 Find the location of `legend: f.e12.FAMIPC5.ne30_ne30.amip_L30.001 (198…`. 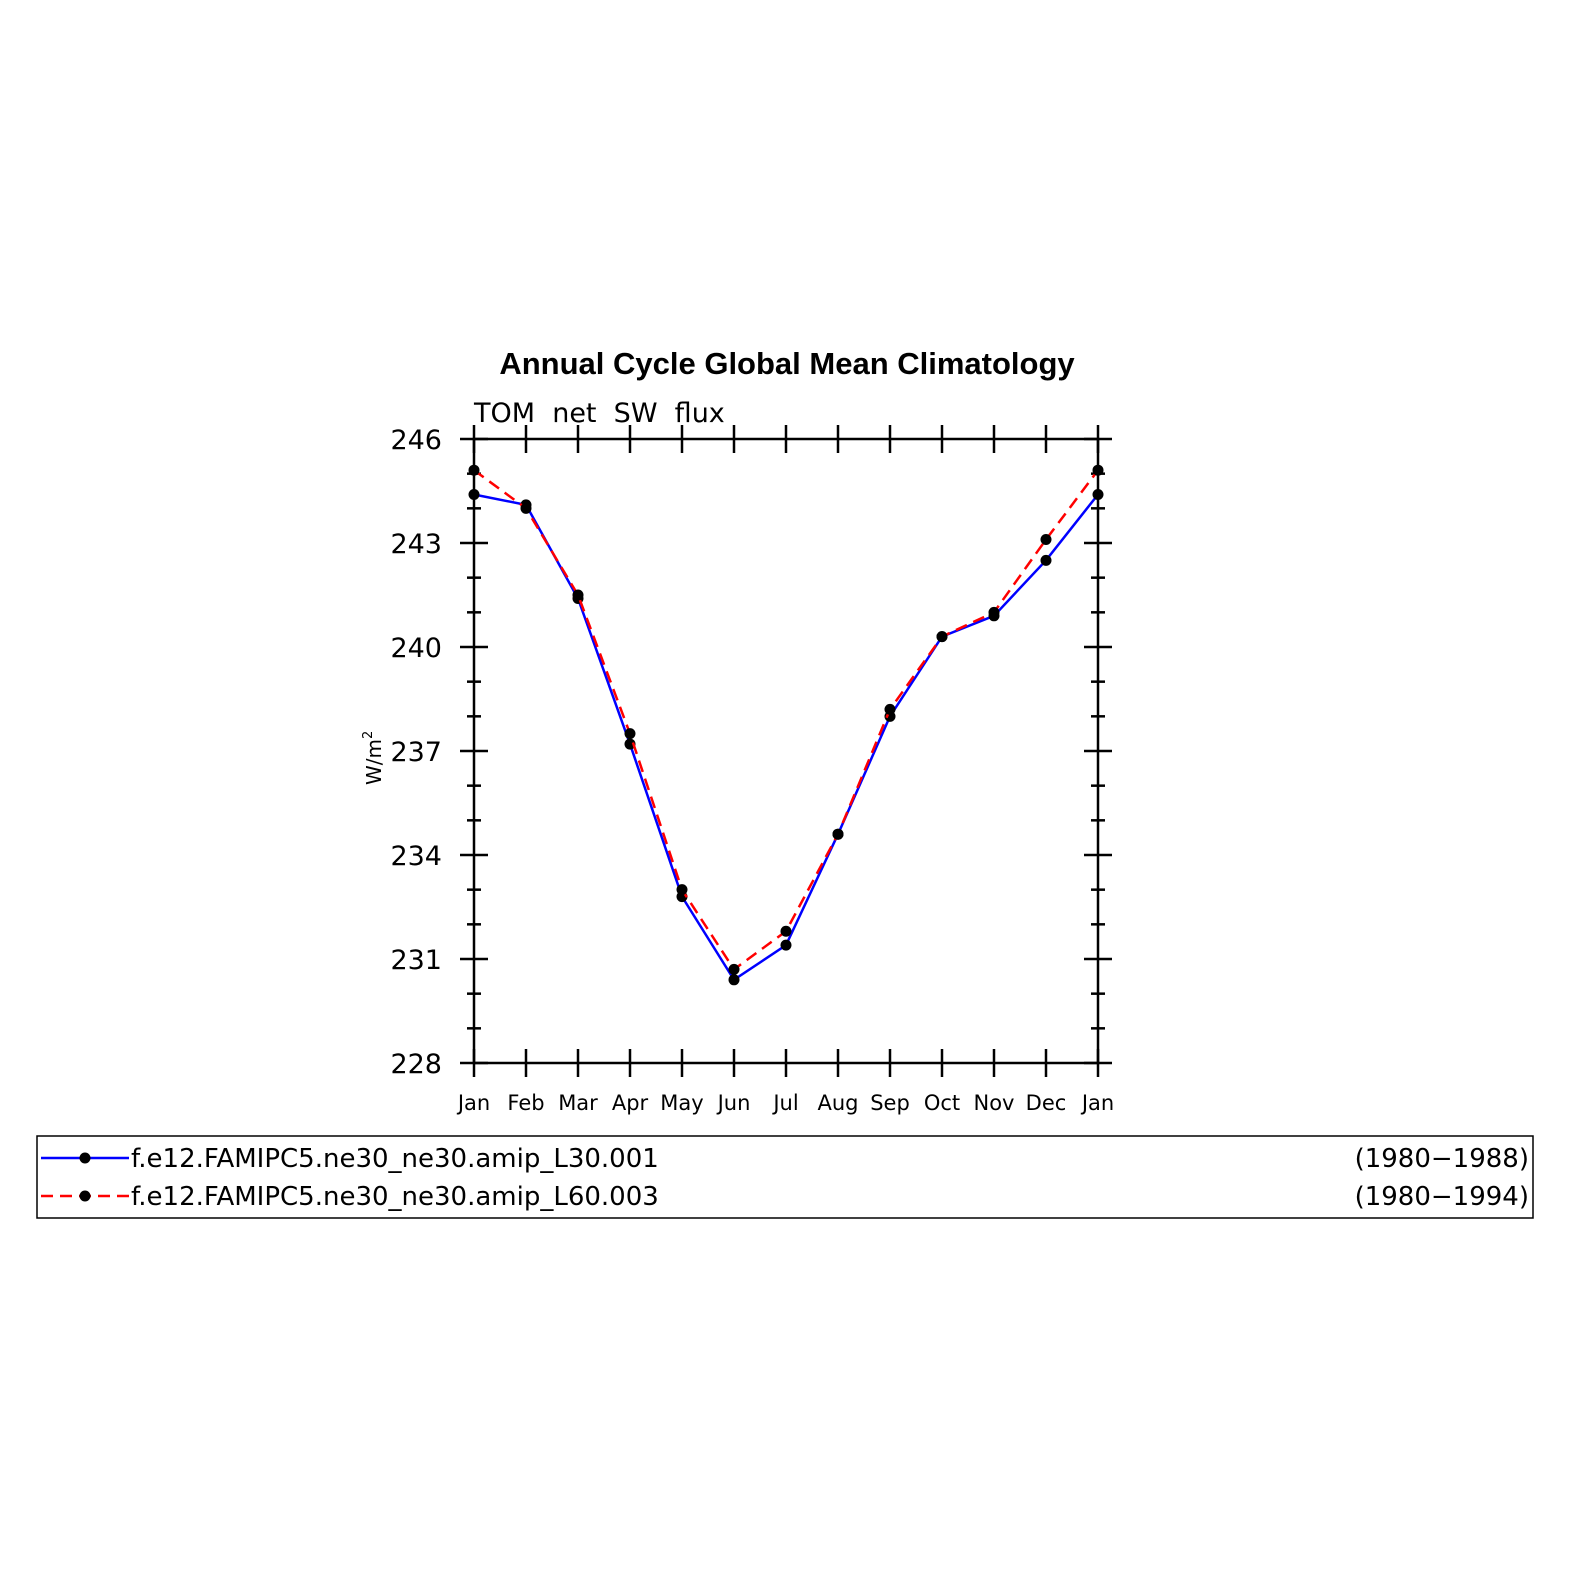

legend: f.e12.FAMIPC5.ne30_ne30.amip_L30.001 (198… is located at coordinates (785, 1178).